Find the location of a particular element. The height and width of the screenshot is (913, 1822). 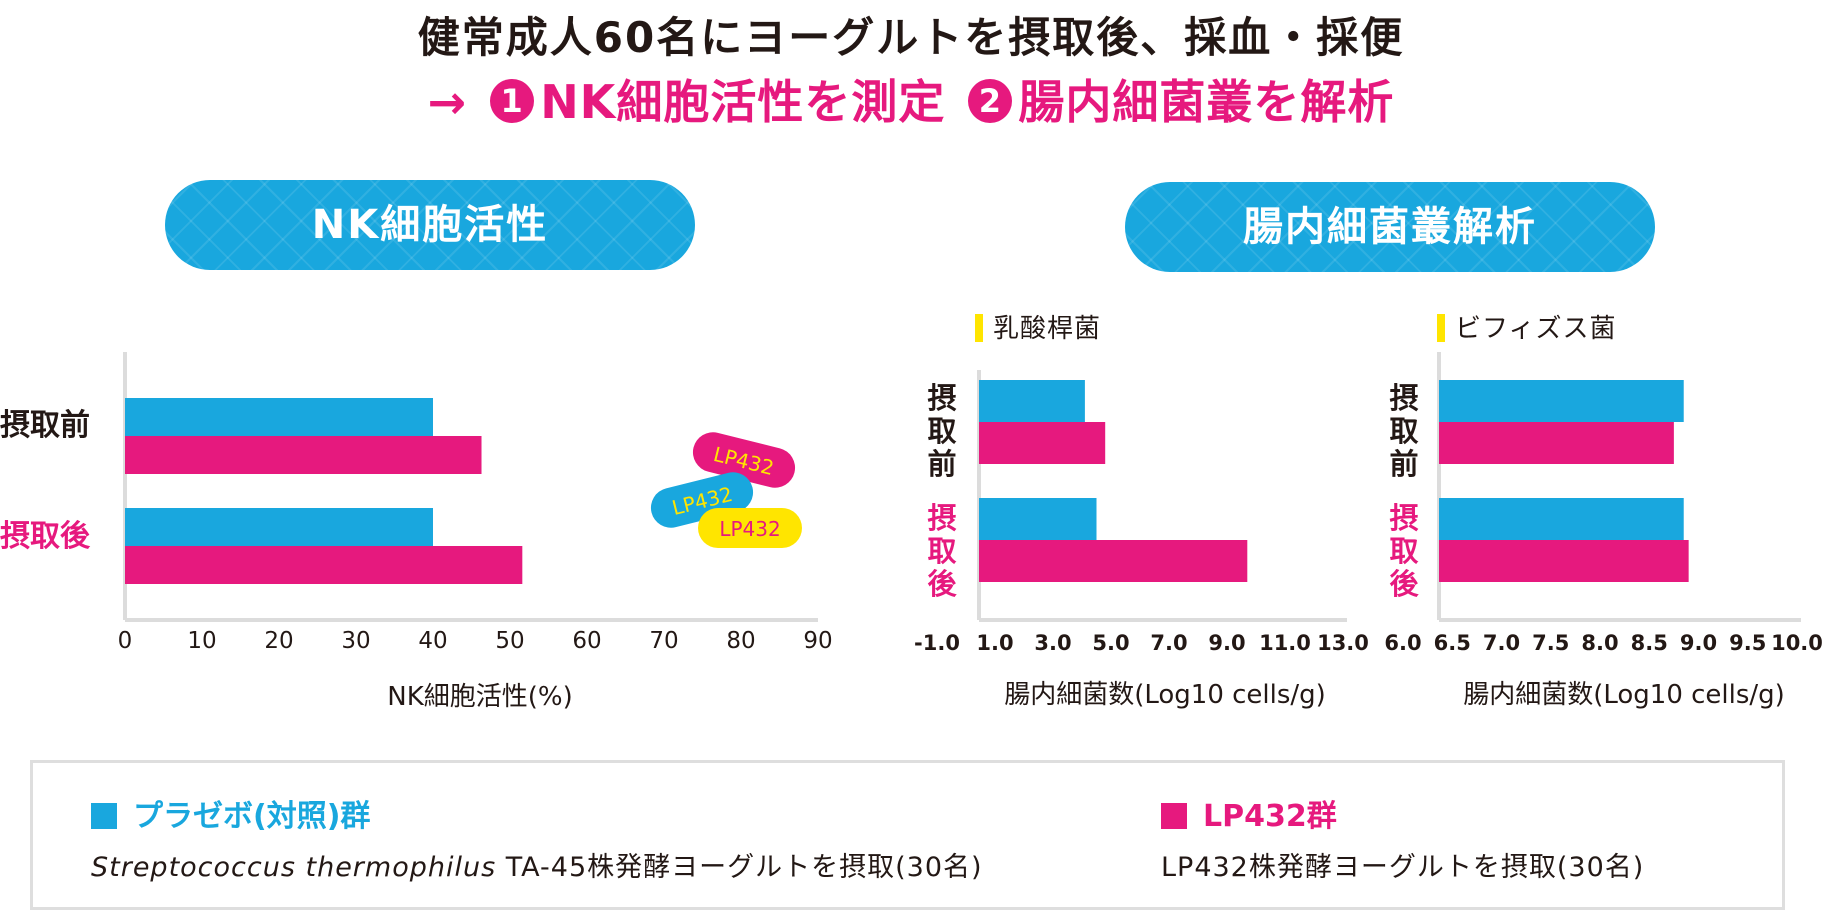

step2-number: 2 is located at coordinates (990, 101).